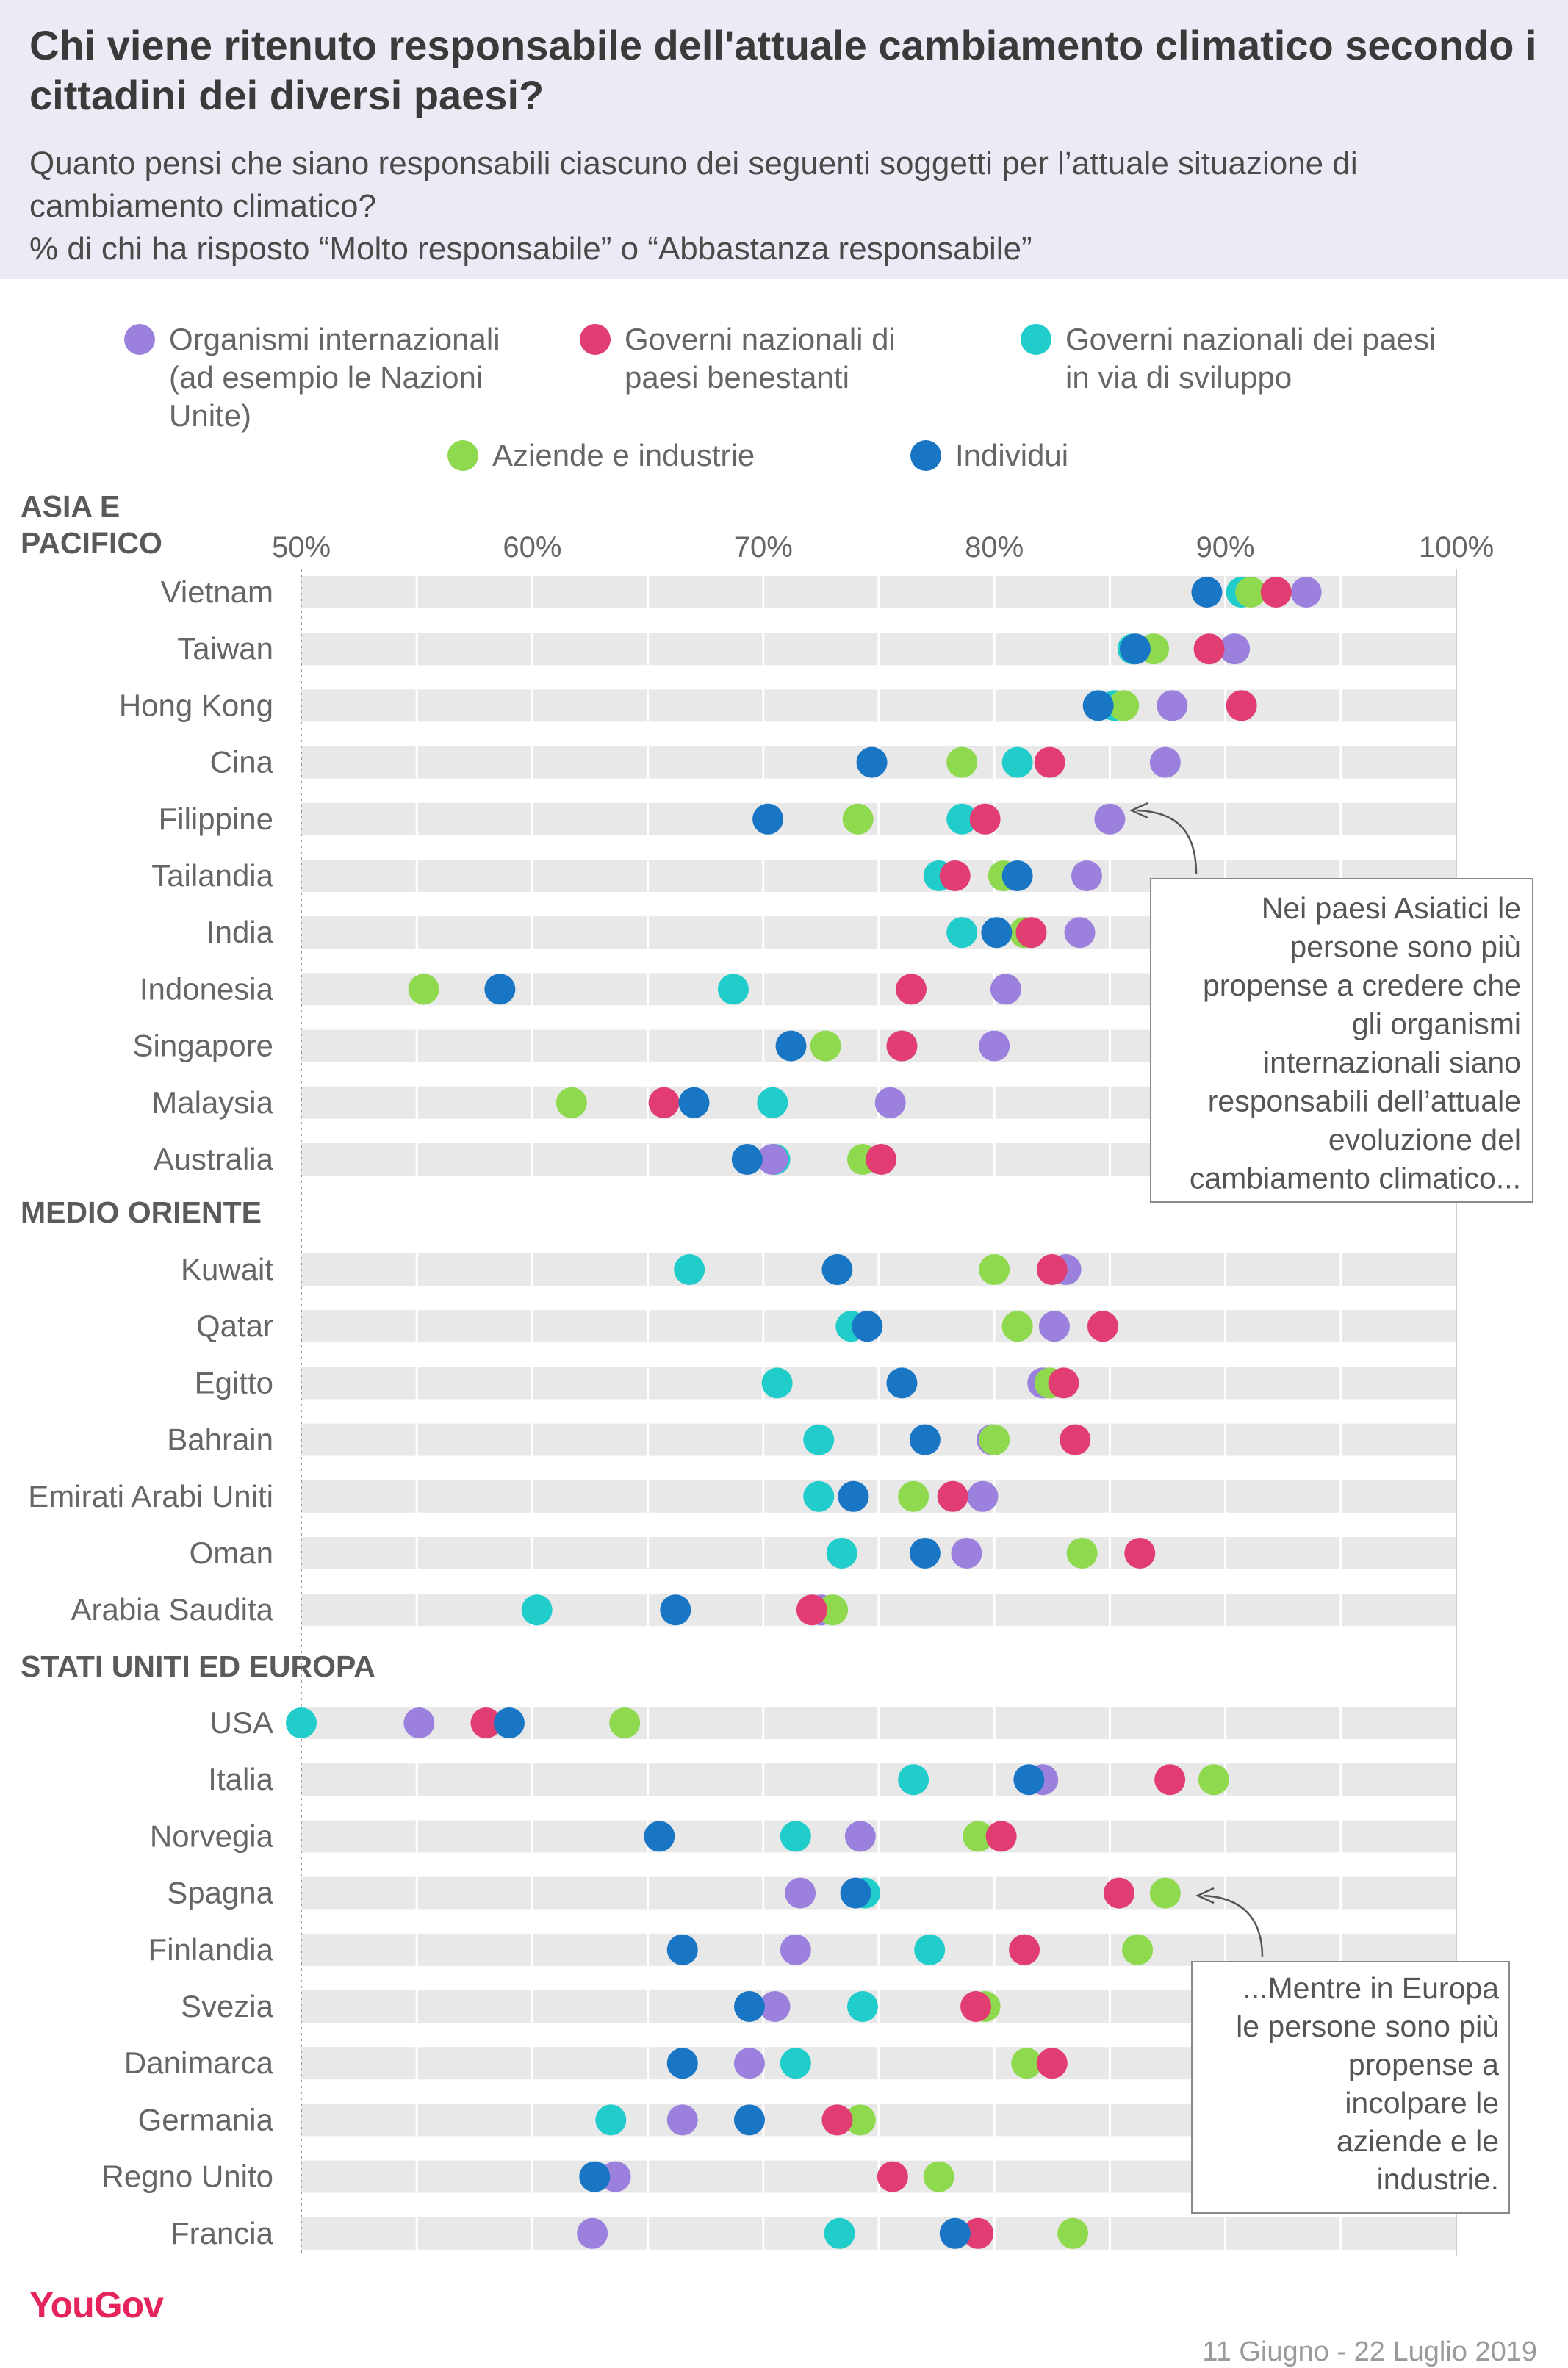  Describe the element at coordinates (240, 1779) in the screenshot. I see `country-label: Italia` at that location.